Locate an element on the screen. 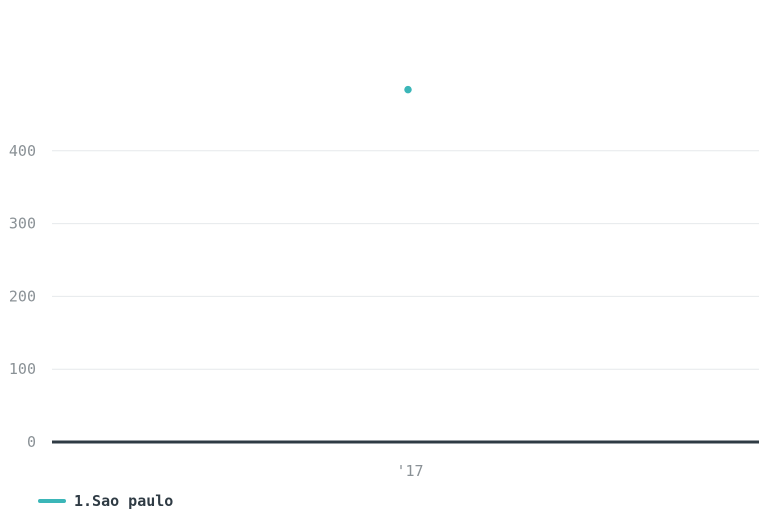 The width and height of the screenshot is (759, 514). y-tick-label: 300 is located at coordinates (22, 224).